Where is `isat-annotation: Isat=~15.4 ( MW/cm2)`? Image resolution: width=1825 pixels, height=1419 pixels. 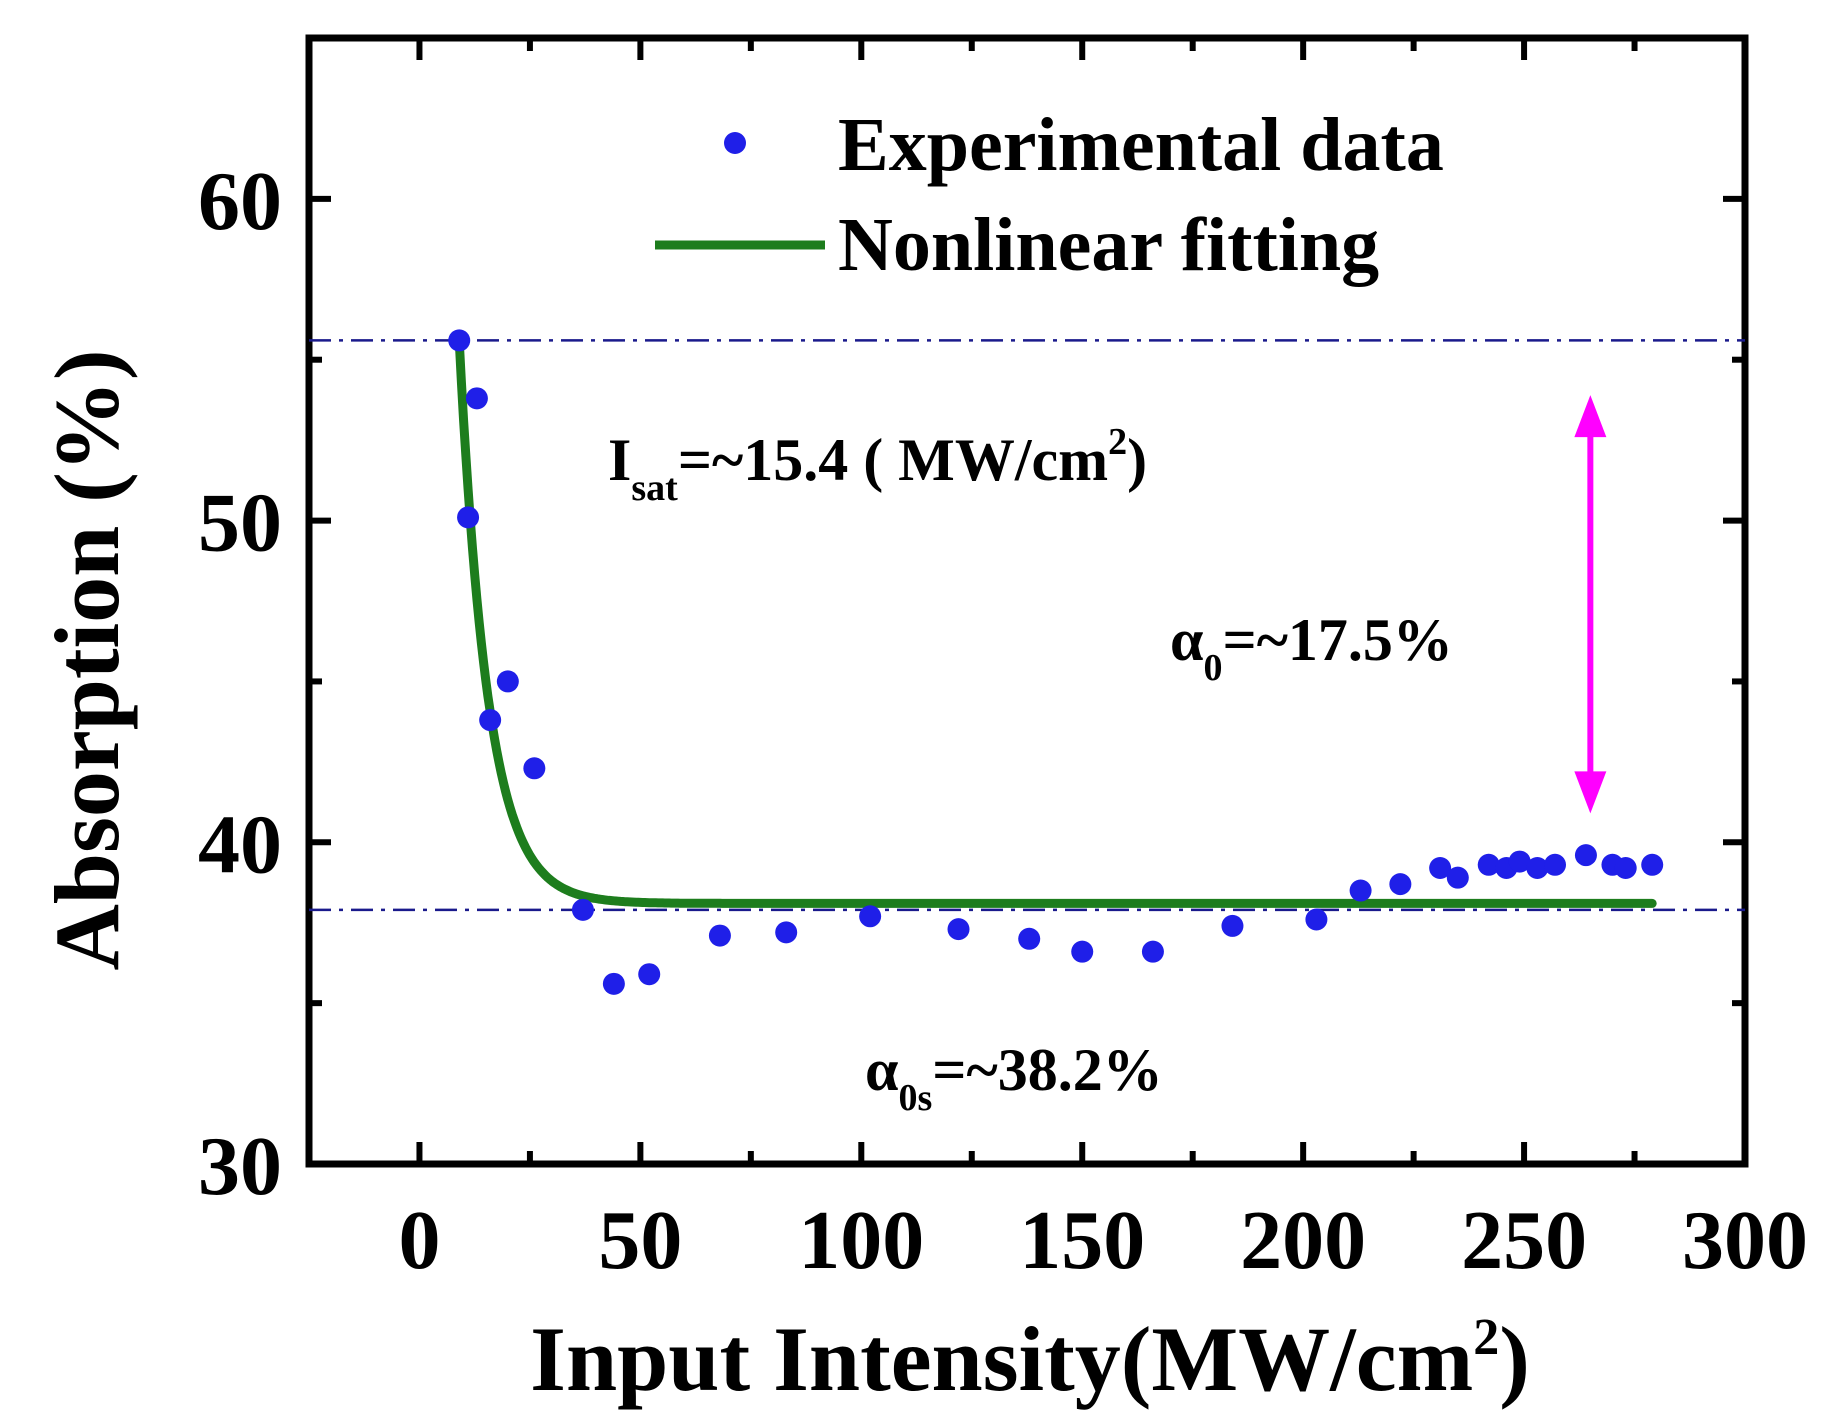
isat-annotation: Isat=~15.4 ( MW/cm2) is located at coordinates (877, 465).